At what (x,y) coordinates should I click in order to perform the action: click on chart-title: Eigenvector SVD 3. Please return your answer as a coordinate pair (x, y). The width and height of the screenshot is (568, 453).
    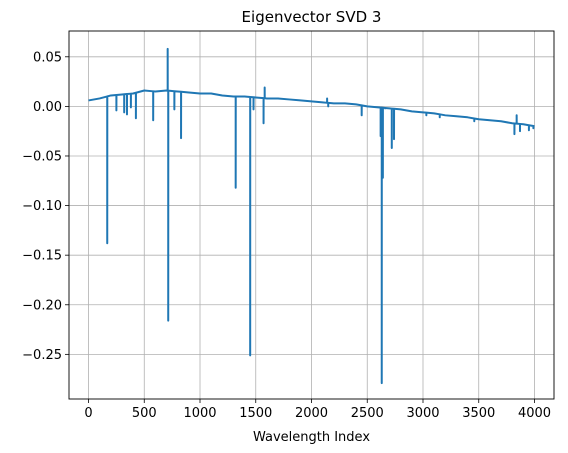
    Looking at the image, I should click on (312, 17).